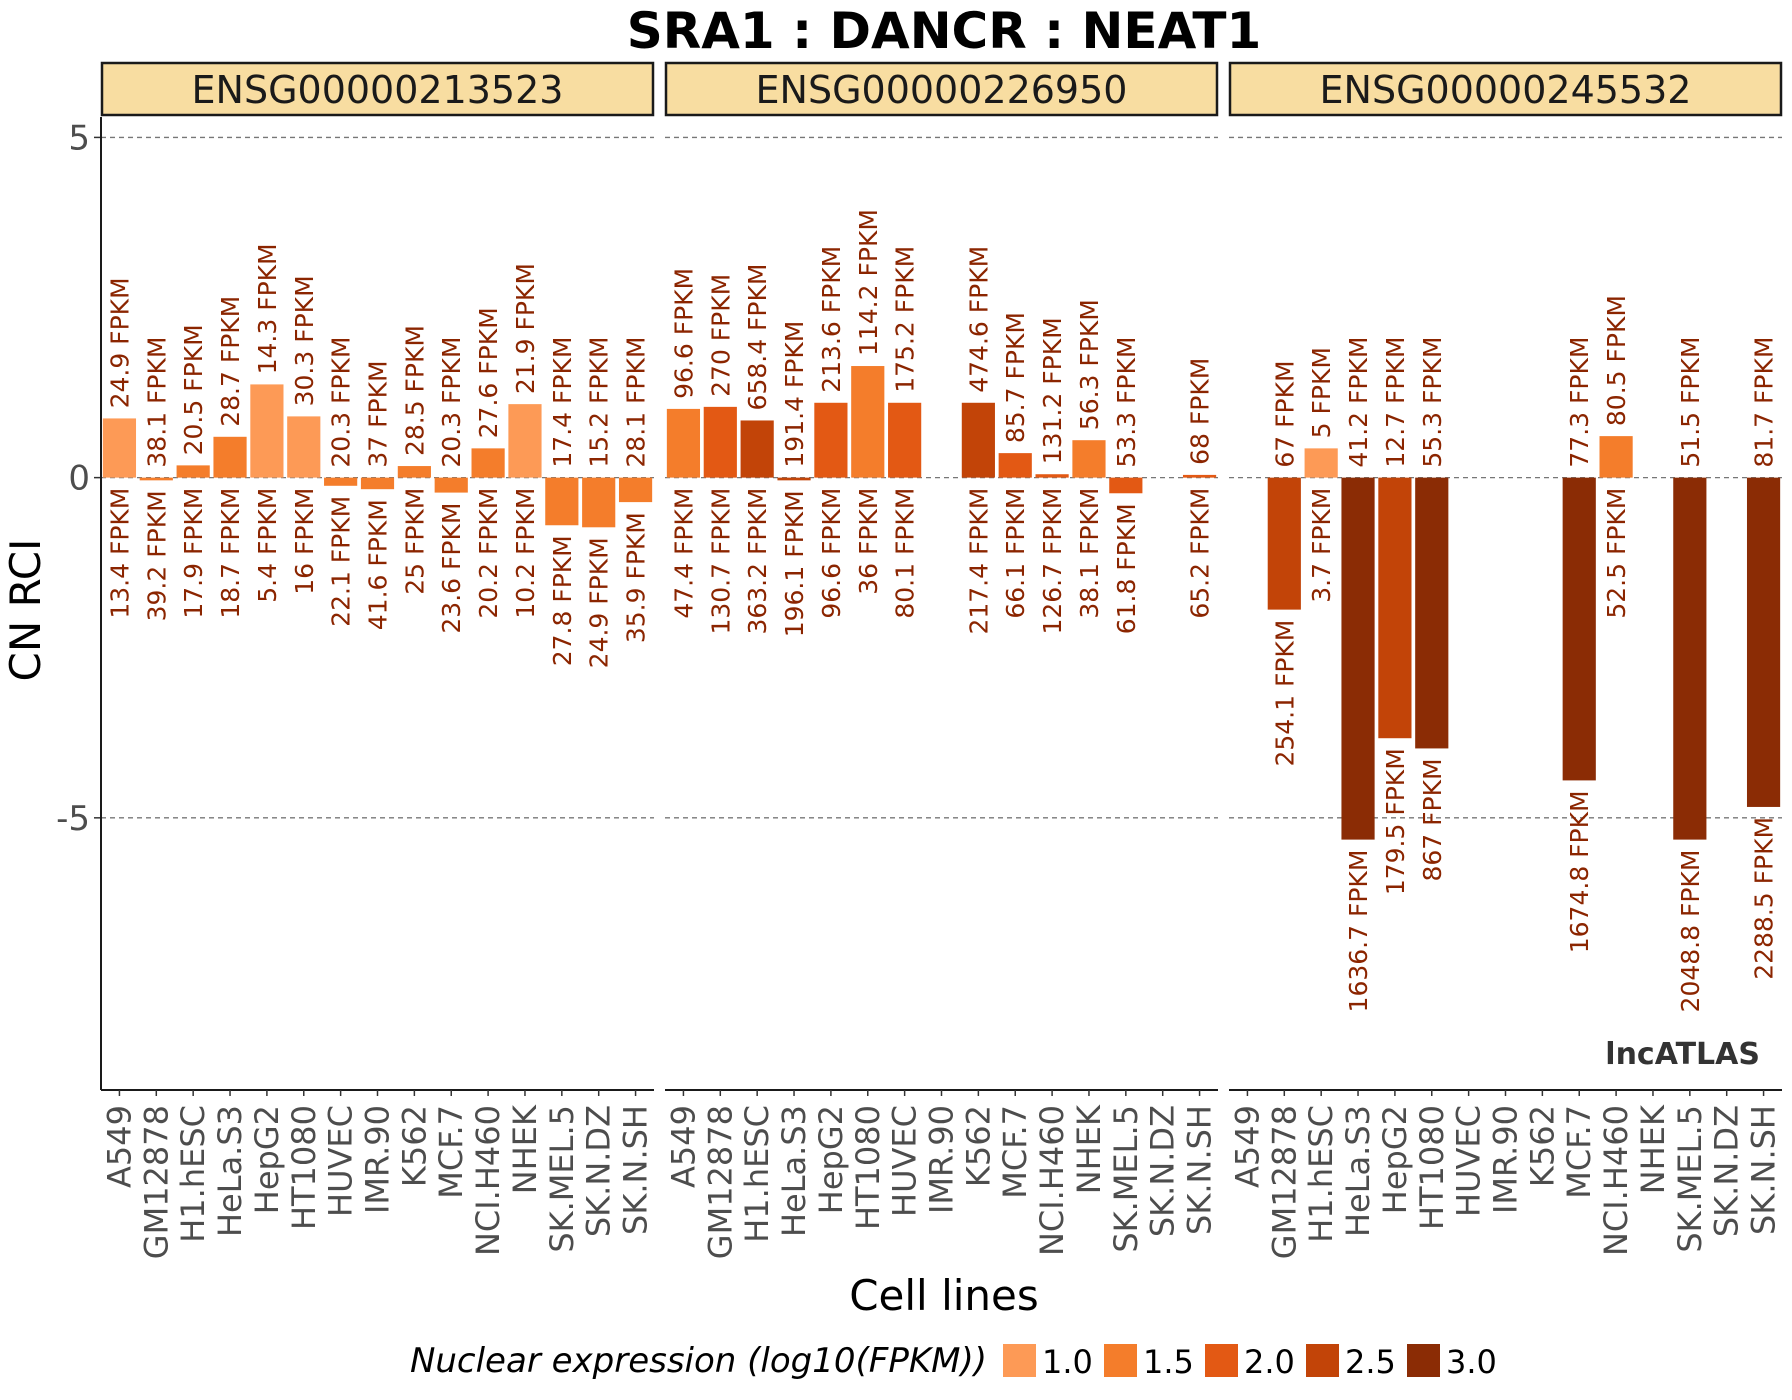 This screenshot has width=1792, height=1400. I want to click on data-label-nucleus: 130.7 FPKM, so click(720, 561).